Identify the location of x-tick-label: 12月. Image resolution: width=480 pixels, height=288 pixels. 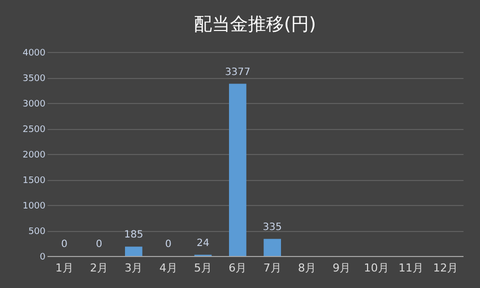
(445, 268).